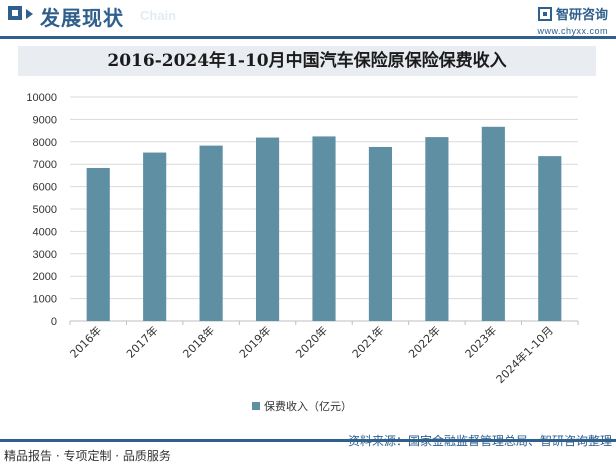 This screenshot has height=466, width=616. I want to click on section-title: 发展现状, so click(82, 18).